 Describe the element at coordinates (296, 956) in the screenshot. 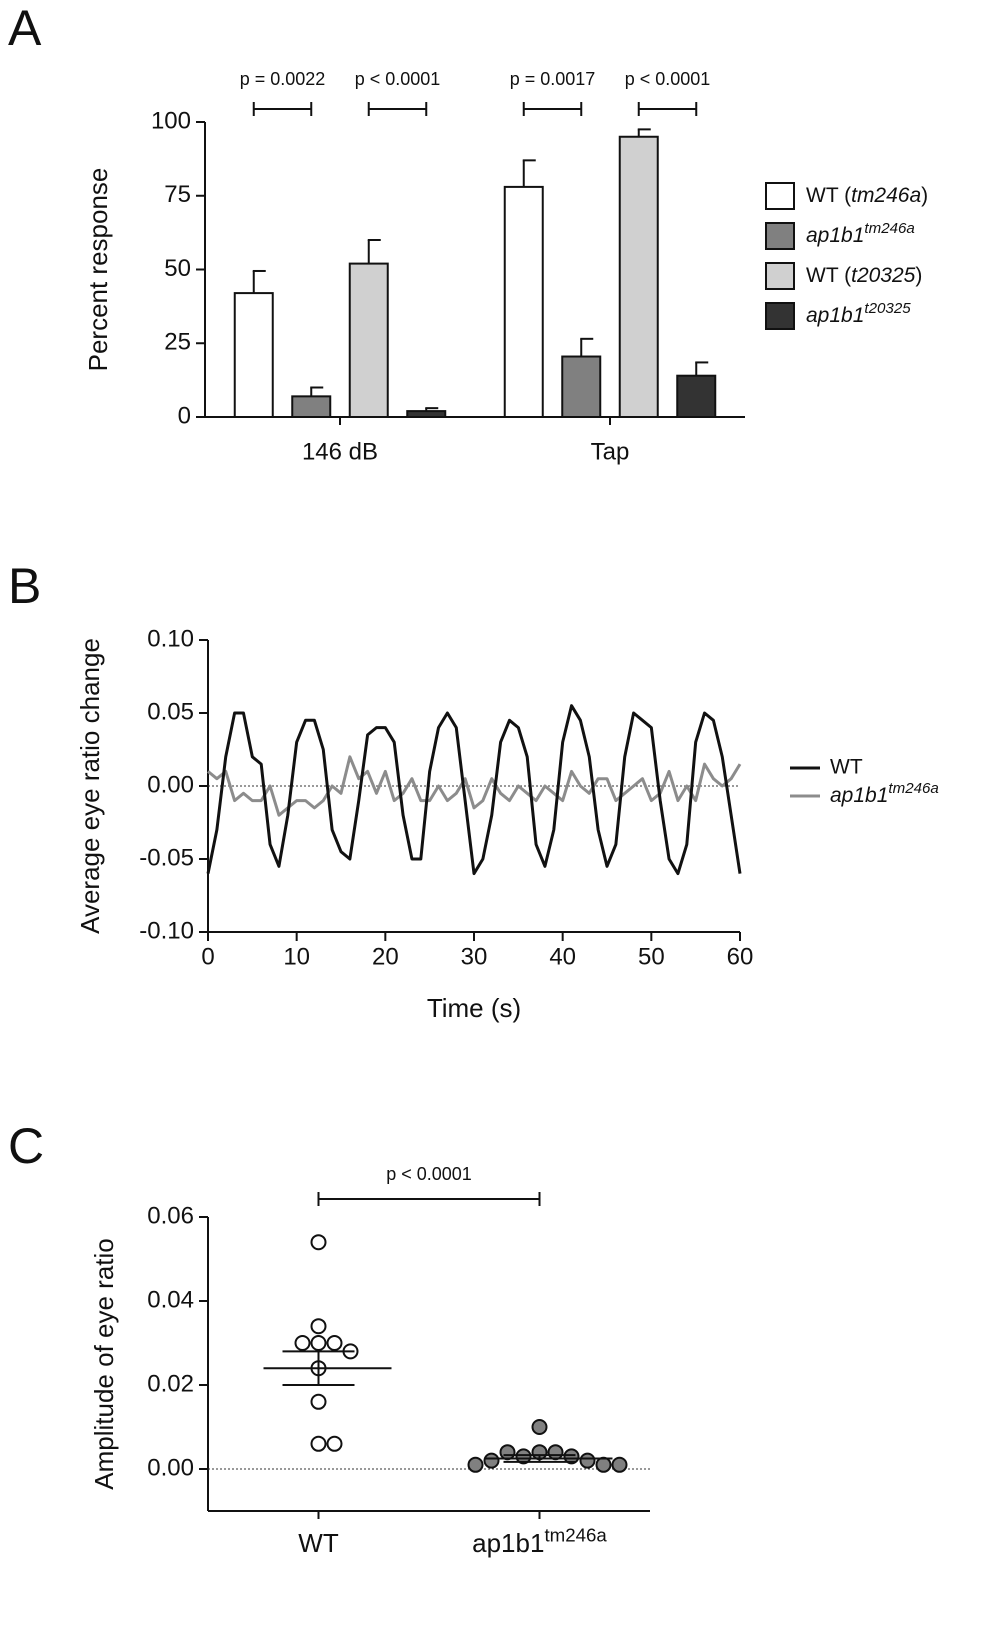

I see `x-tick-label: 10` at that location.